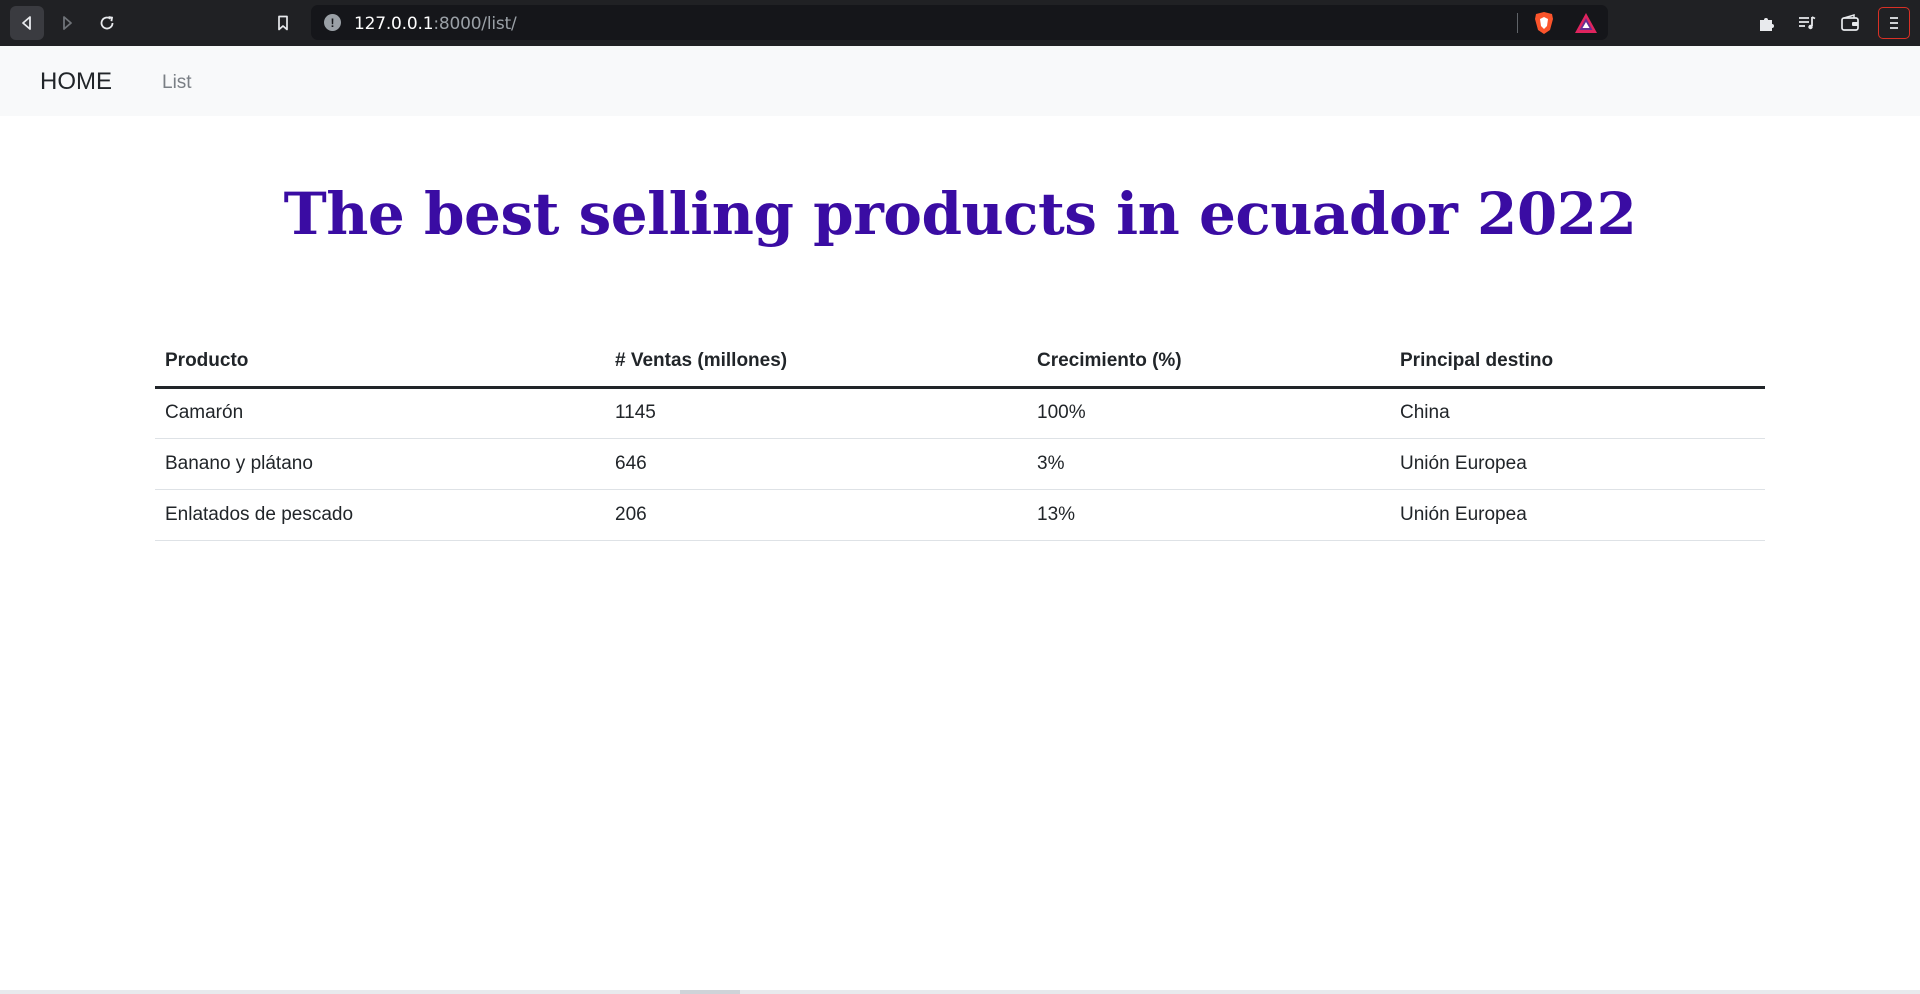  I want to click on nav-link-list: List, so click(177, 82).